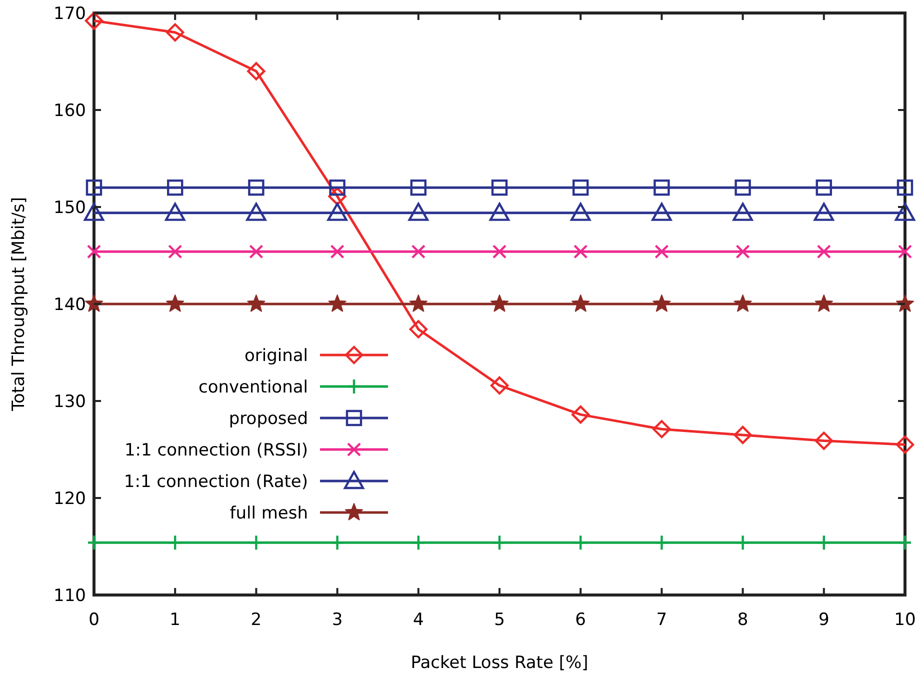 This screenshot has height=675, width=920. What do you see at coordinates (19, 304) in the screenshot?
I see `y-axis-title: Total Throughput [Mbit/s]` at bounding box center [19, 304].